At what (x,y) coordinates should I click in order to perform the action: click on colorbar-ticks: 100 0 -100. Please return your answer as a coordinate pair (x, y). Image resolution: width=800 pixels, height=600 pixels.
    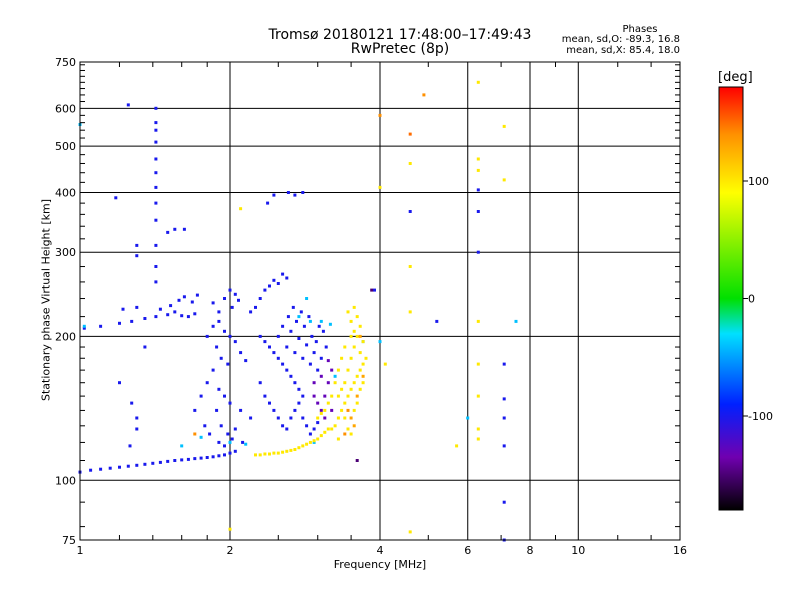
    Looking at the image, I should click on (758, 299).